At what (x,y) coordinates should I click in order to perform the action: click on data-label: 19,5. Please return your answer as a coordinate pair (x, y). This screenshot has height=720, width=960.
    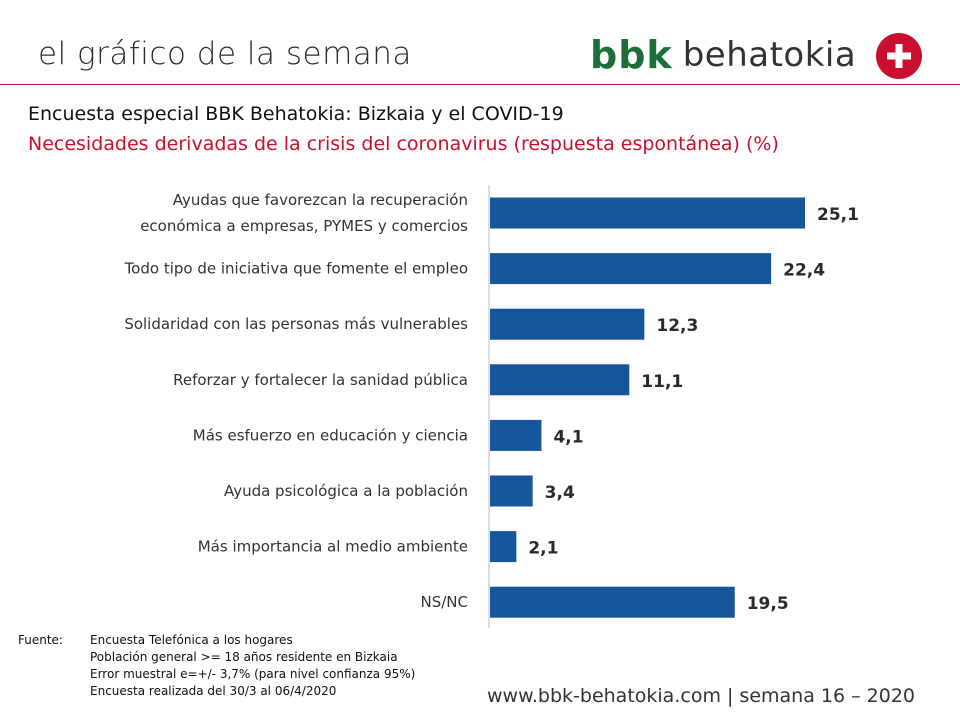
    Looking at the image, I should click on (768, 604).